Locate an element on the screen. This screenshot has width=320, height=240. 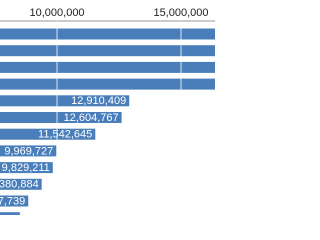
value-label: 9,969,727 is located at coordinates (28, 151).